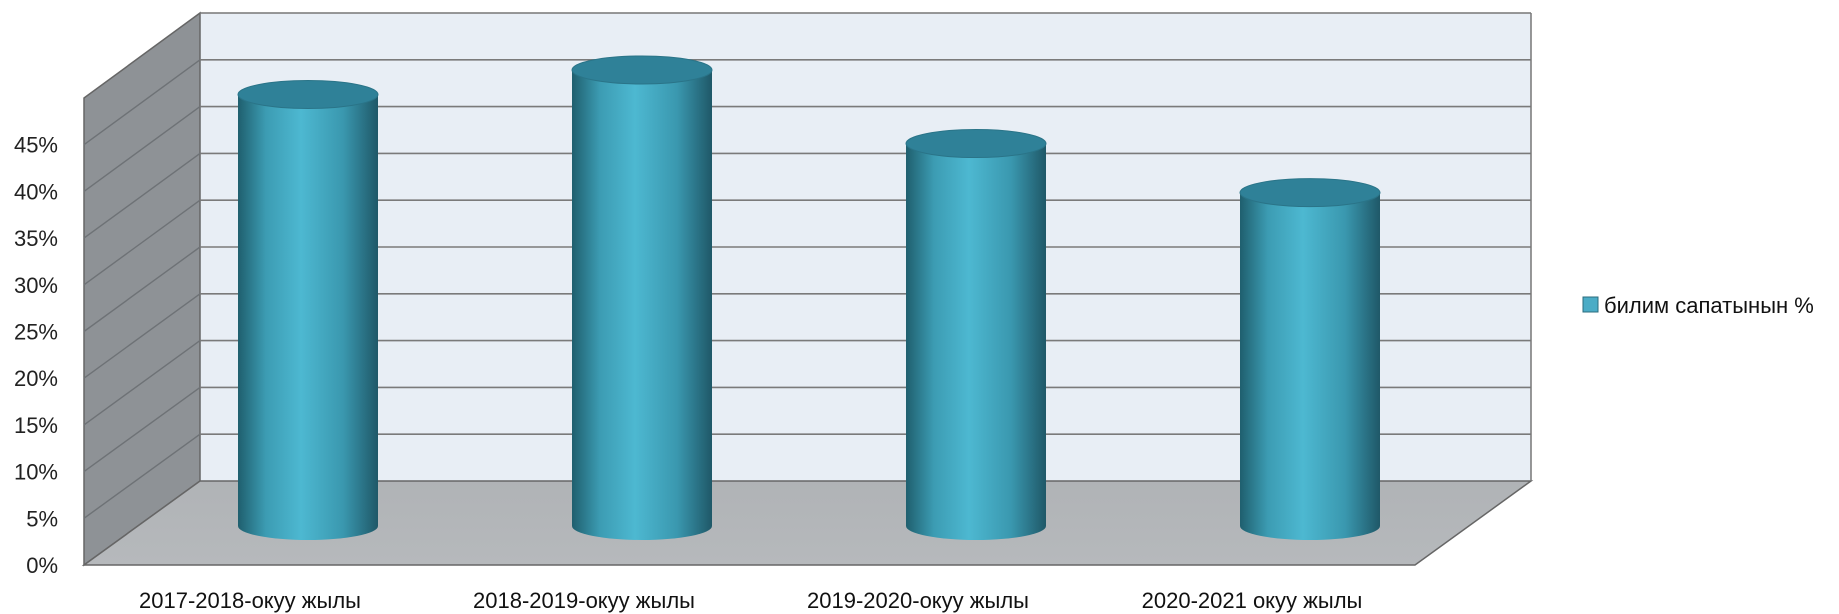  I want to click on y-tick-label: 25%, so click(36, 332).